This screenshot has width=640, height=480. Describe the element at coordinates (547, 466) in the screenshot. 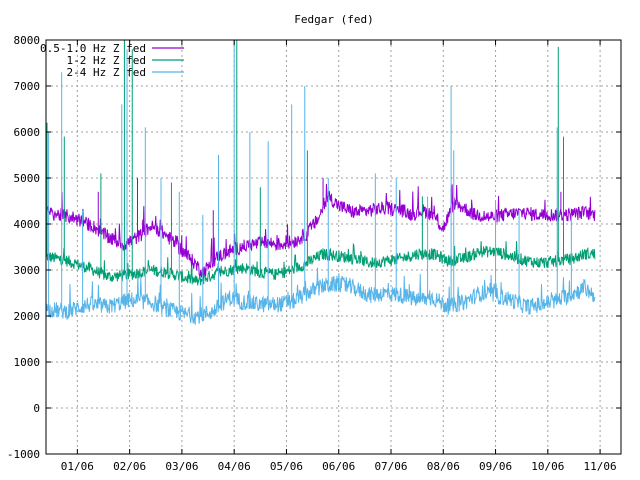

I see `x-tick-label: 10/06` at that location.